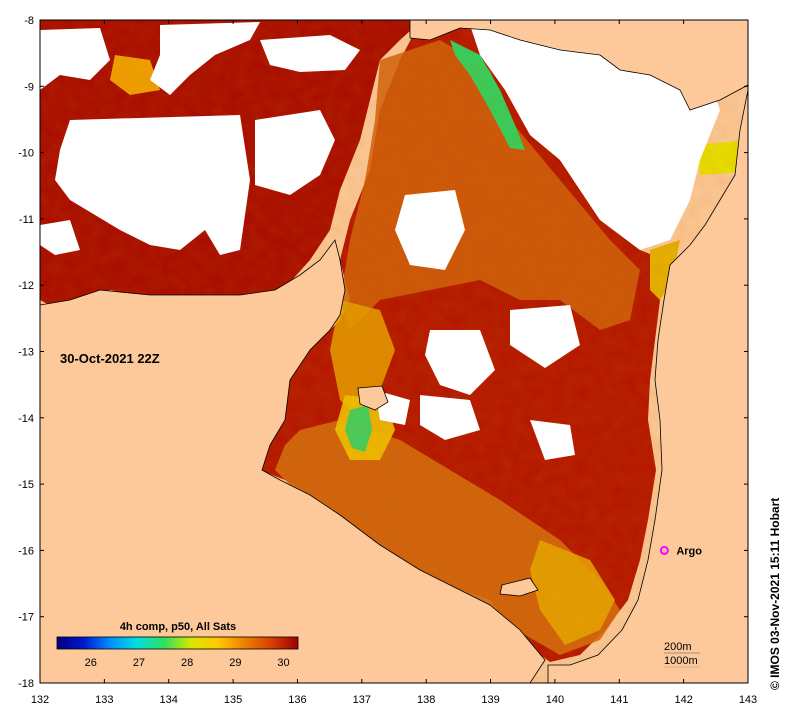 Image resolution: width=791 pixels, height=716 pixels. What do you see at coordinates (26, 286) in the screenshot?
I see `lat-tick-label: -12` at bounding box center [26, 286].